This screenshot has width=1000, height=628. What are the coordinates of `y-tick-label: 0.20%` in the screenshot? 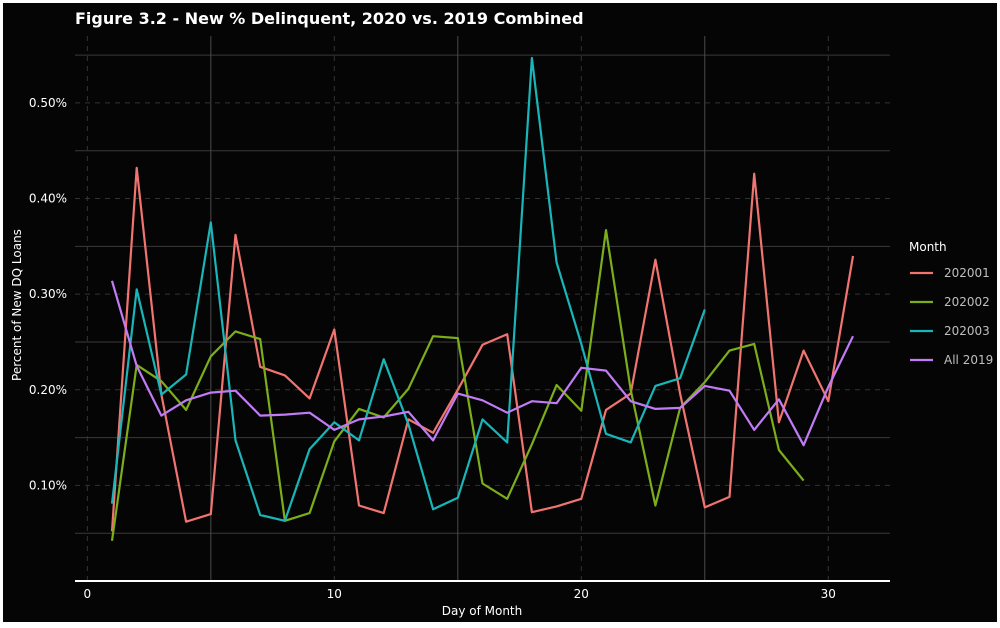 It's located at (48, 390).